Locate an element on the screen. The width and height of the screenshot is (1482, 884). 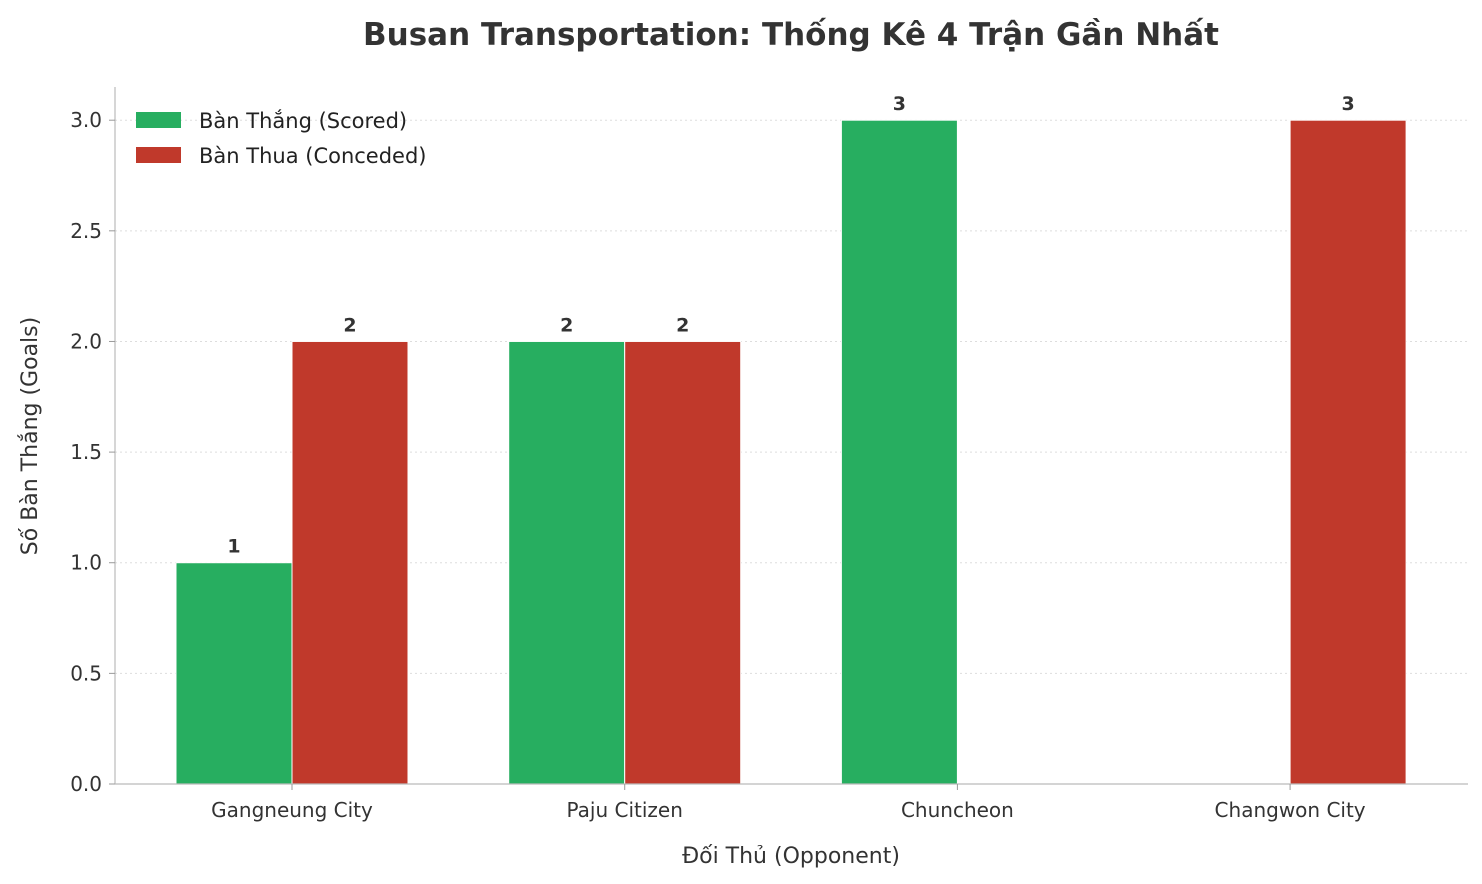
y-tick-label: 0.5 is located at coordinates (86, 673).